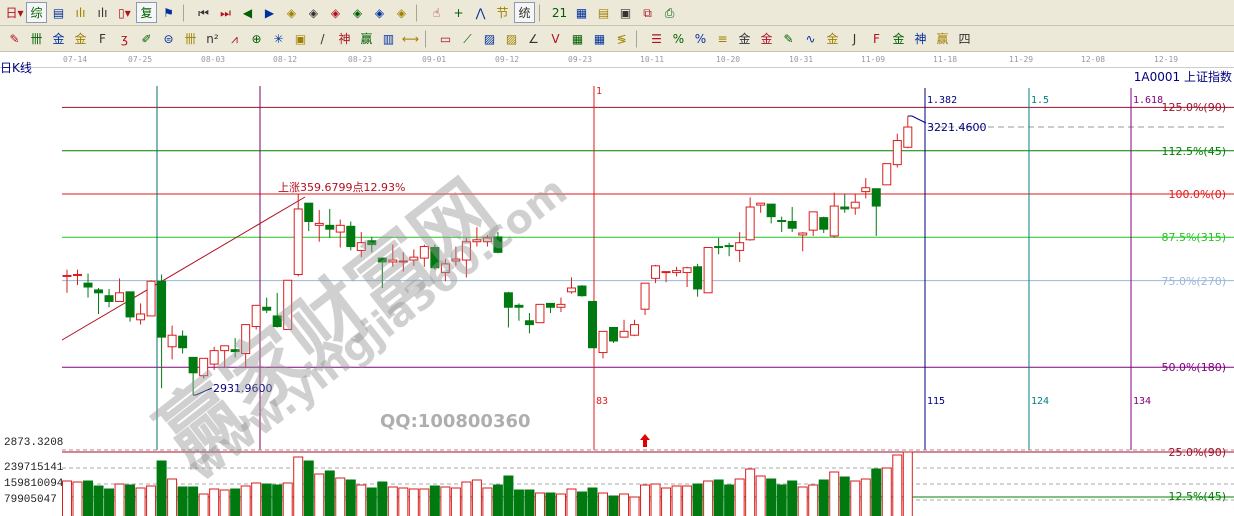 This screenshot has height=516, width=1234. Describe the element at coordinates (269, 12) in the screenshot. I see `next-icon: ▶` at that location.